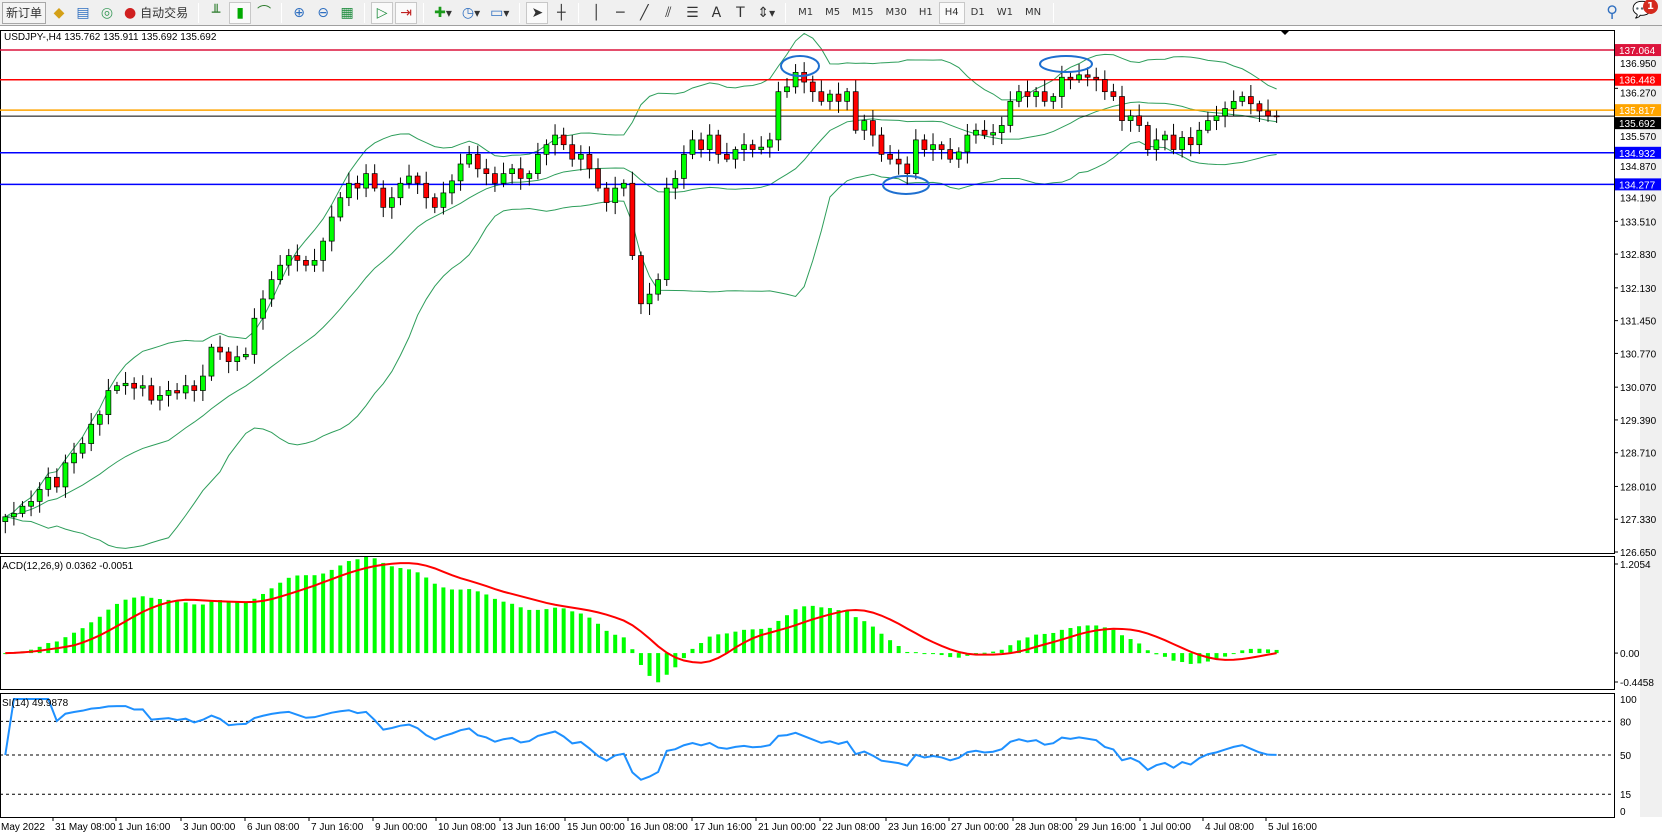 Image resolution: width=1662 pixels, height=838 pixels. I want to click on time-label: 6 Jun 08:00, so click(273, 827).